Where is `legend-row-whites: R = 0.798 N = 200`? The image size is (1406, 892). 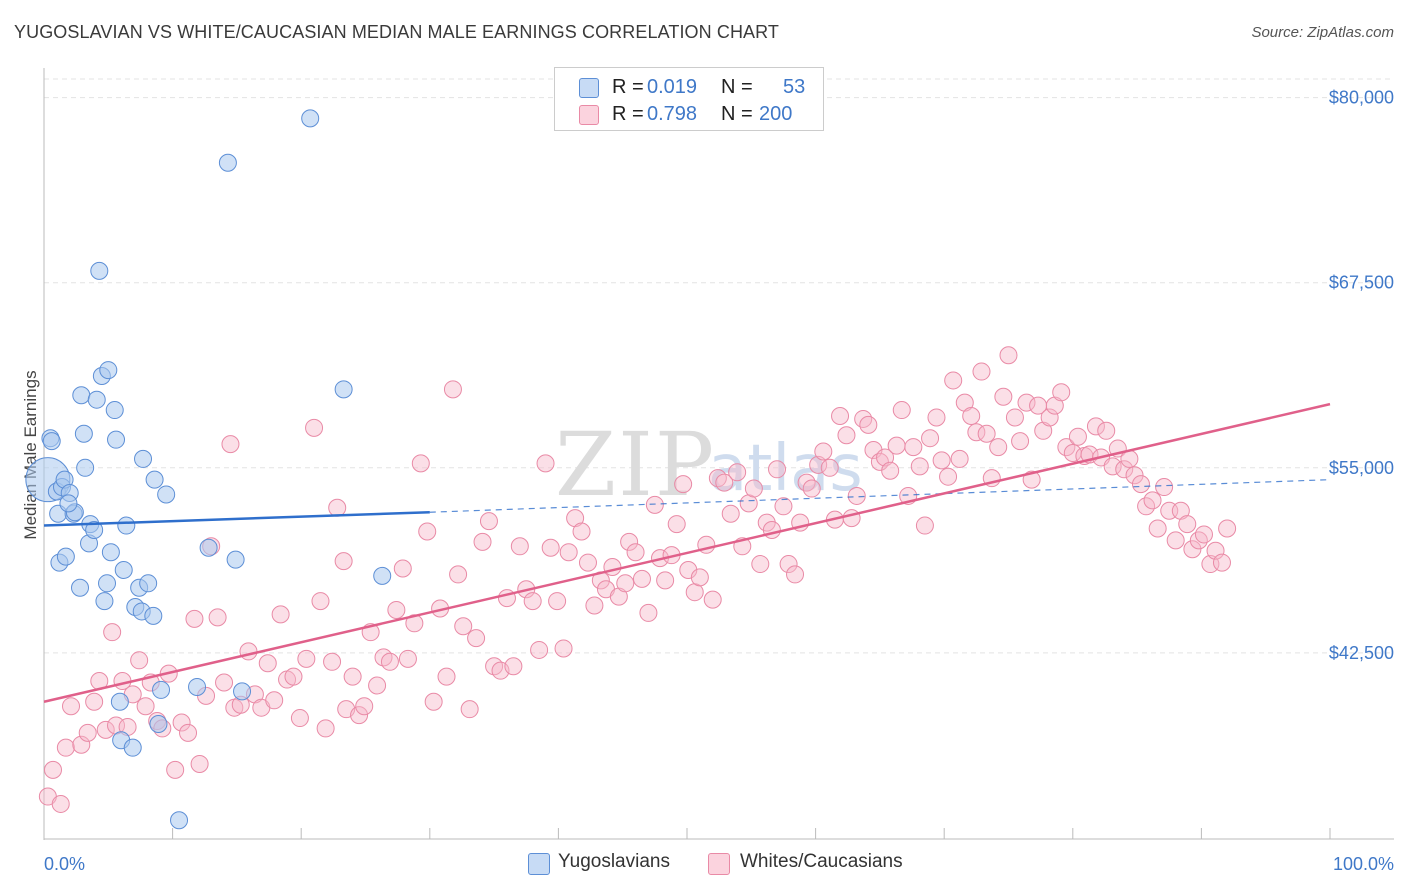 legend-row-whites: R = 0.798 N = 200 is located at coordinates (689, 115).